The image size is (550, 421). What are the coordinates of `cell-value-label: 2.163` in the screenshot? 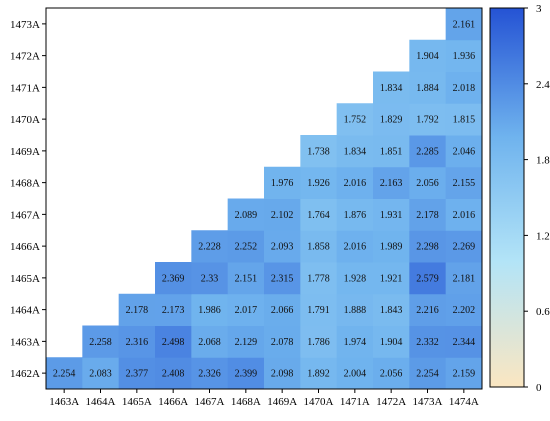 It's located at (391, 183).